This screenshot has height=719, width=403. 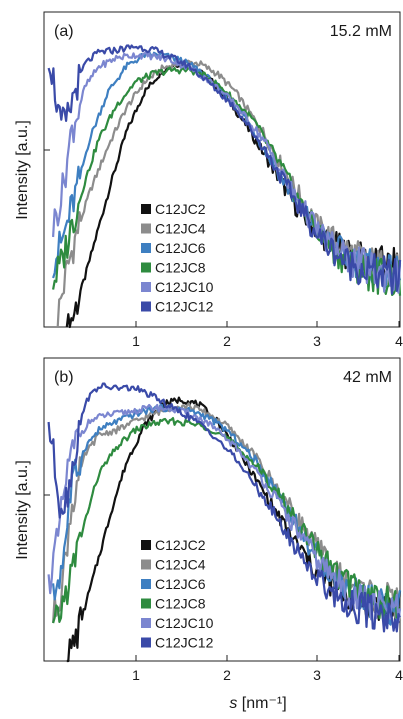 I want to click on panel-label: (b), so click(x=64, y=377).